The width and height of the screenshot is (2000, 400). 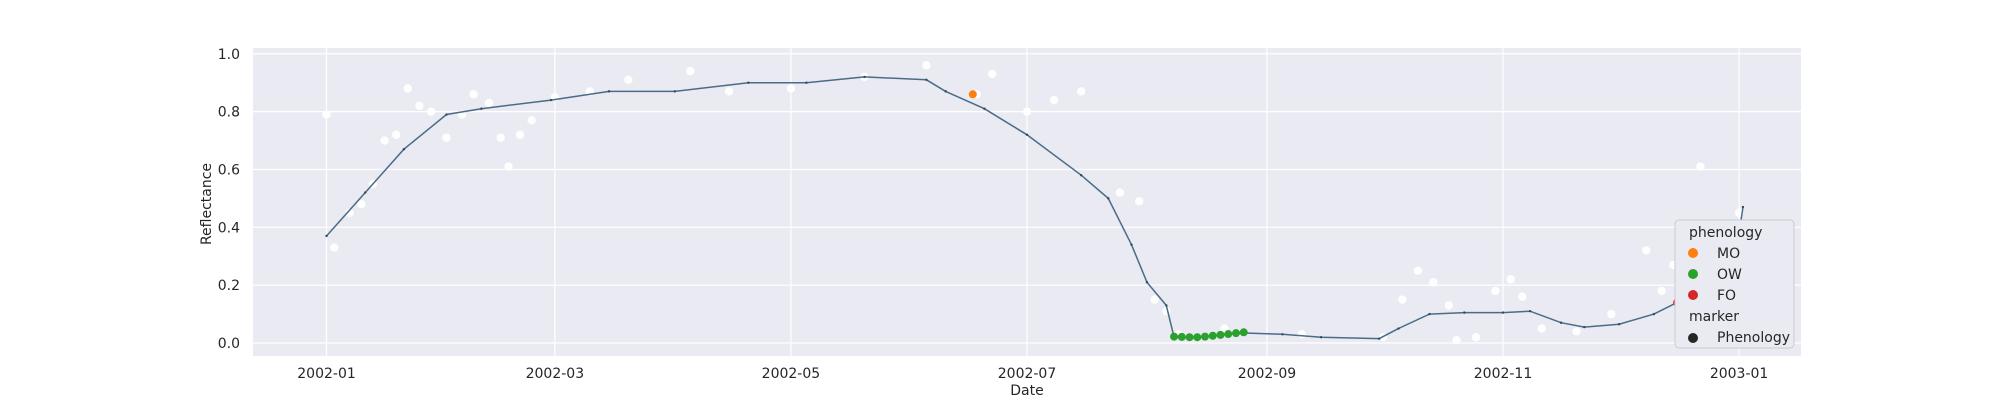 What do you see at coordinates (1739, 374) in the screenshot?
I see `x-tick-label: 2003-01` at bounding box center [1739, 374].